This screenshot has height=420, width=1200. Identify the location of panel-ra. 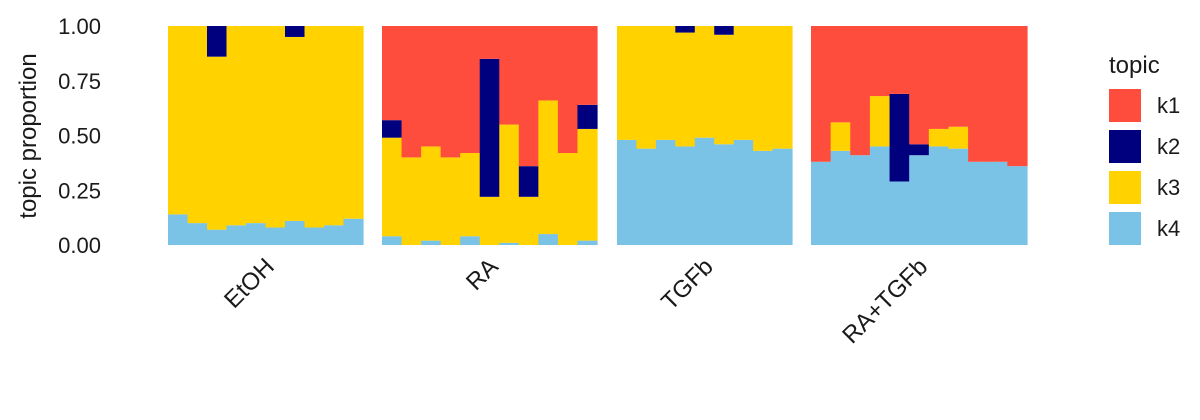
(490, 135).